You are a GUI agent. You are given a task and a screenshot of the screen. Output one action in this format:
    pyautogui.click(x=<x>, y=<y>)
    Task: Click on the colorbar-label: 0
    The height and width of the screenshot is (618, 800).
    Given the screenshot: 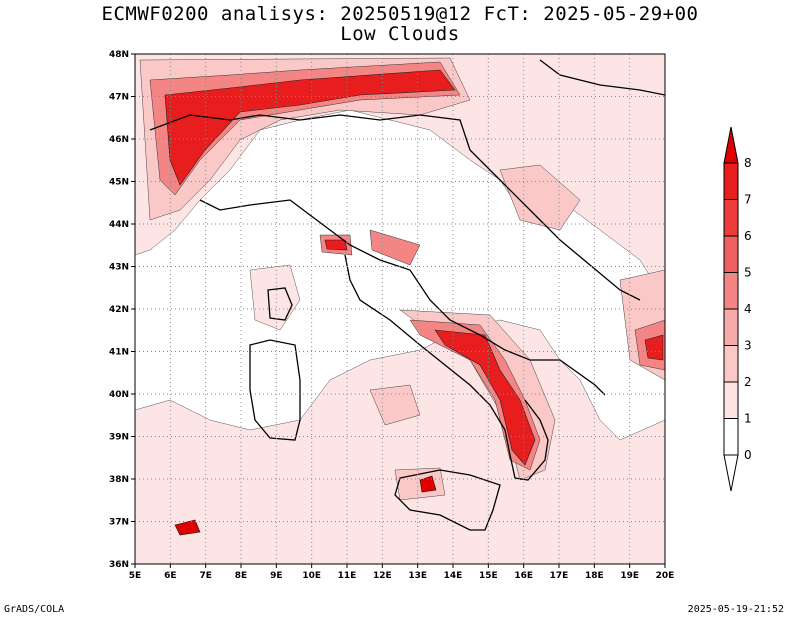 What is the action you would take?
    pyautogui.click(x=748, y=455)
    